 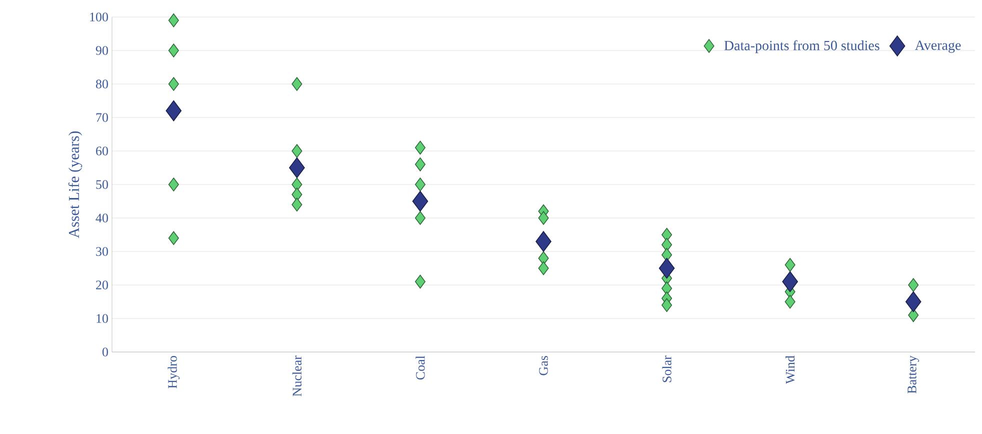 I want to click on x-tick-label: Coal, so click(x=420, y=368).